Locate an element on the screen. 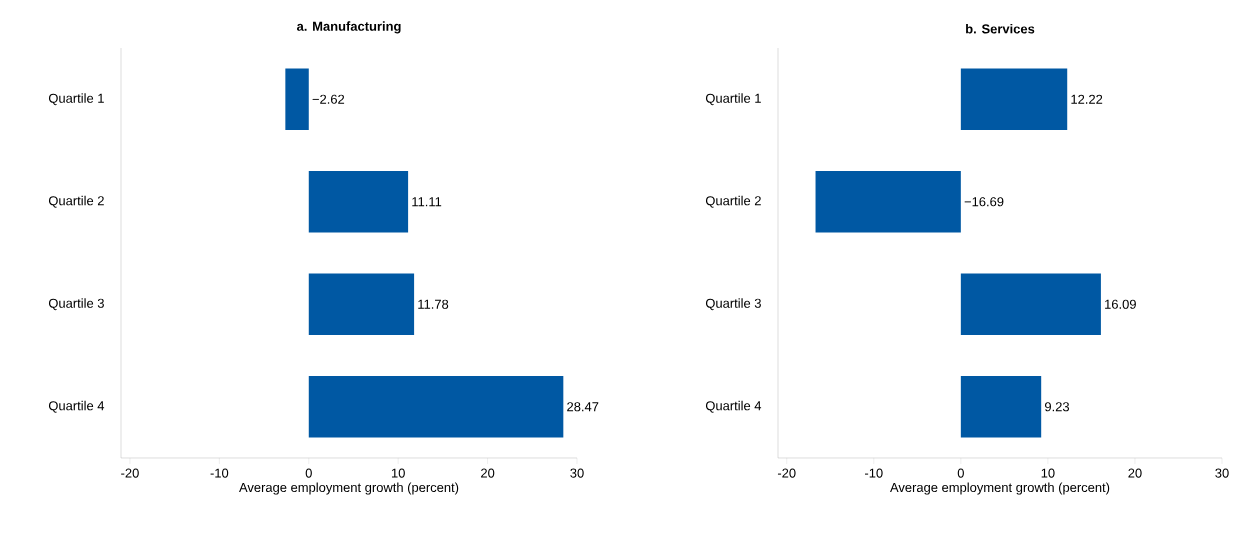 Image resolution: width=1243 pixels, height=544 pixels. chart-title: a. Manufacturing is located at coordinates (348, 27).